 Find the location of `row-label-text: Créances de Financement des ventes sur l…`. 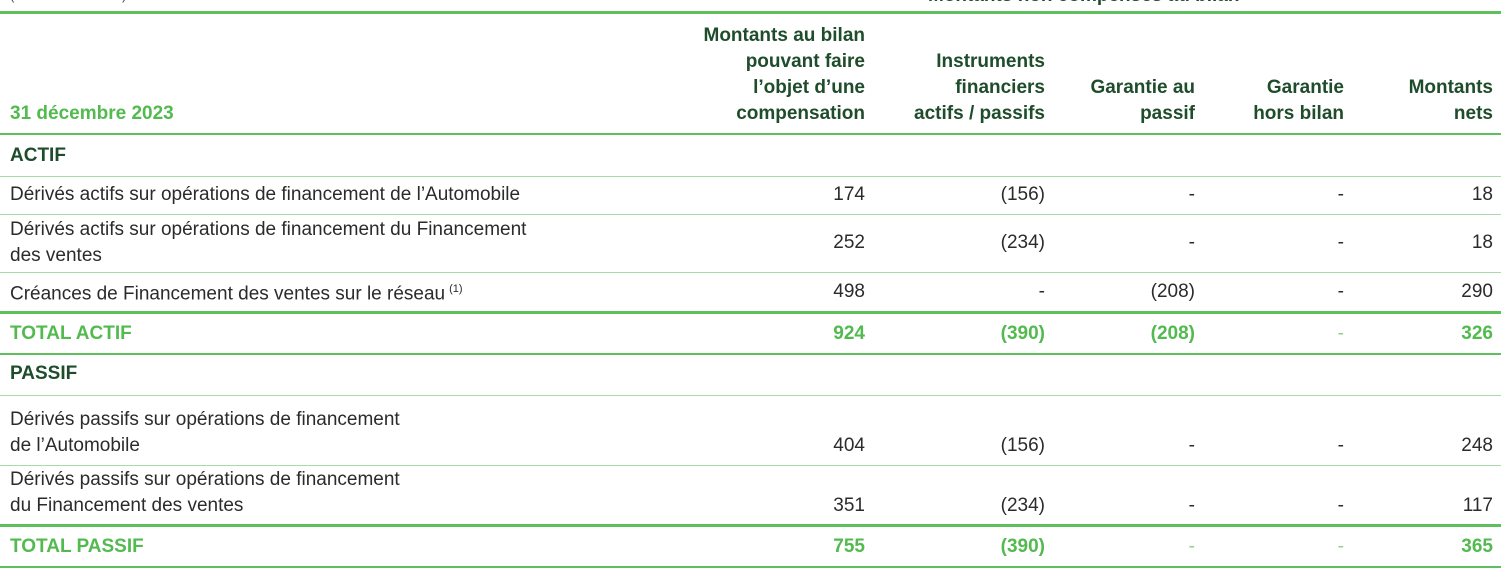

row-label-text: Créances de Financement des ventes sur l… is located at coordinates (236, 291).